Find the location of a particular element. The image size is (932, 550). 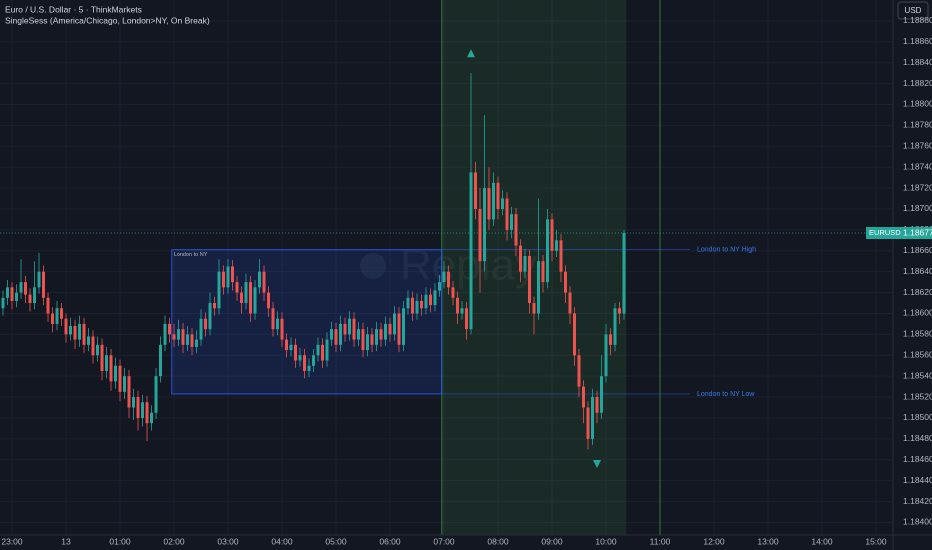

currency-button is located at coordinates (913, 10).